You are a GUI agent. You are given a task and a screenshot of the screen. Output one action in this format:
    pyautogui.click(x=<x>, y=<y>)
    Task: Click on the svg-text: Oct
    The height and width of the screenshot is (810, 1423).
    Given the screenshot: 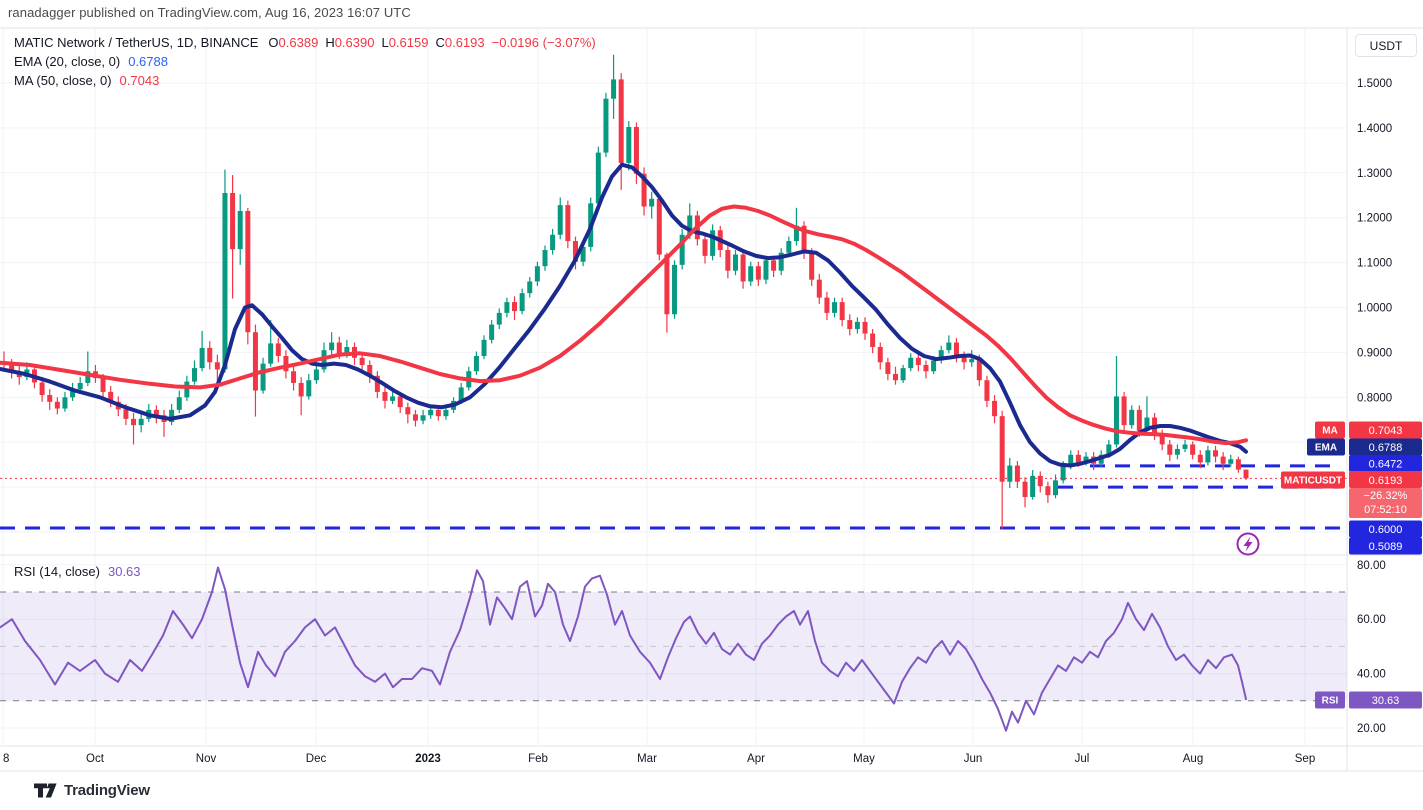 What is the action you would take?
    pyautogui.click(x=95, y=759)
    